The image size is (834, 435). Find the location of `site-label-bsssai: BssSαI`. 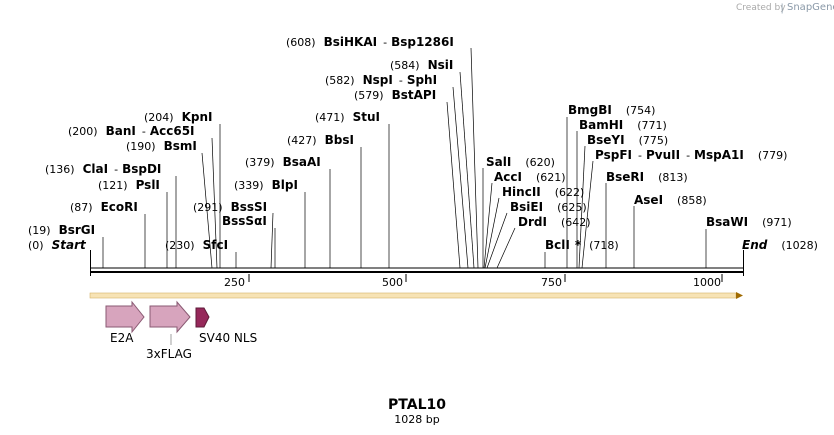

site-label-bsssai: BssSαI is located at coordinates (244, 221).